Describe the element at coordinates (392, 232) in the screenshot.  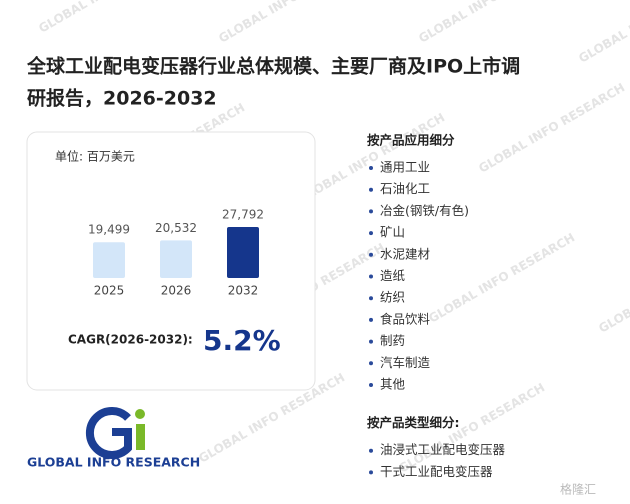
I see `segment-item: 矿山` at that location.